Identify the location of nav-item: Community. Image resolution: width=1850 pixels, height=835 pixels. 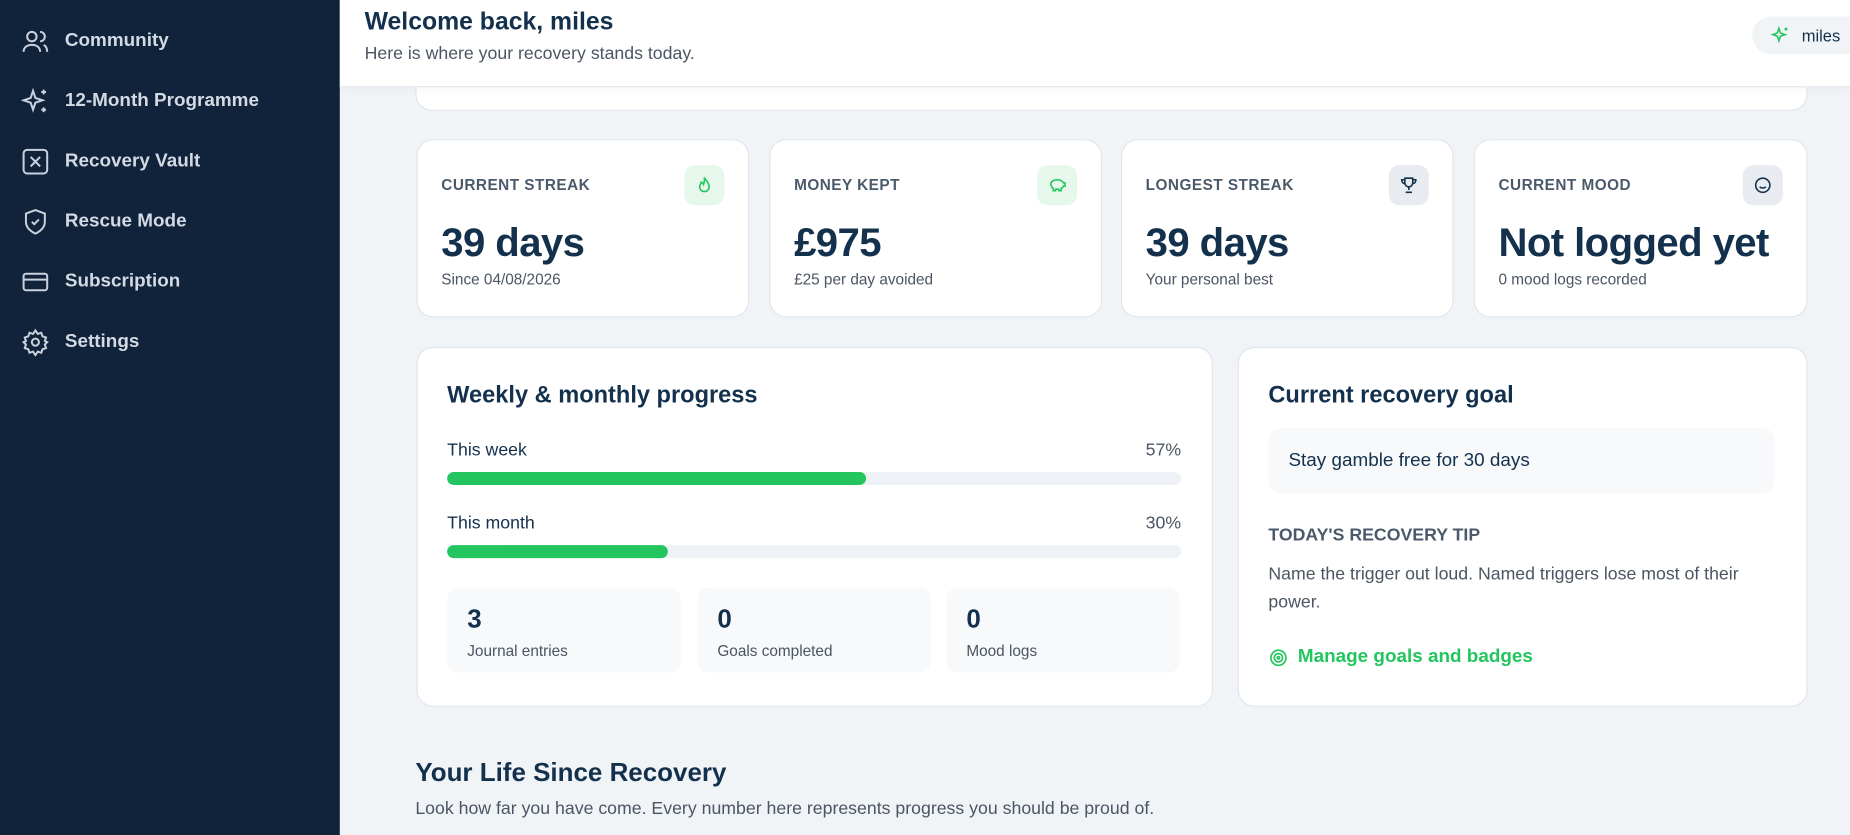
(170, 41).